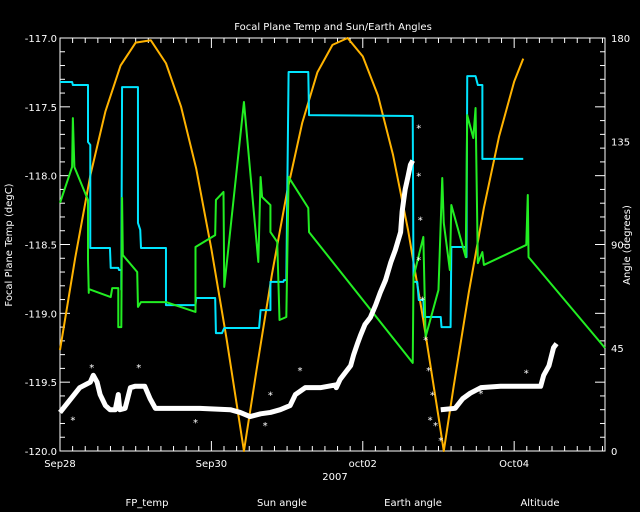 This screenshot has width=640, height=512. I want to click on y-tick-label: -120.0, so click(41, 452).